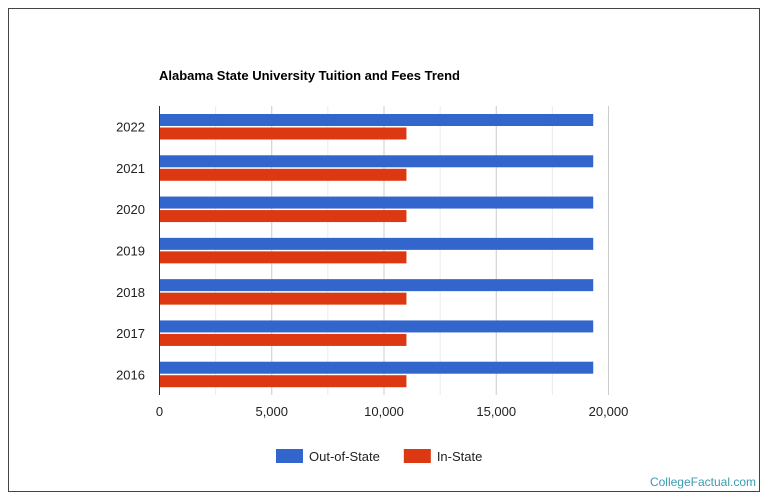 This screenshot has height=503, width=770. I want to click on y-tick-label: 2018, so click(130, 292).